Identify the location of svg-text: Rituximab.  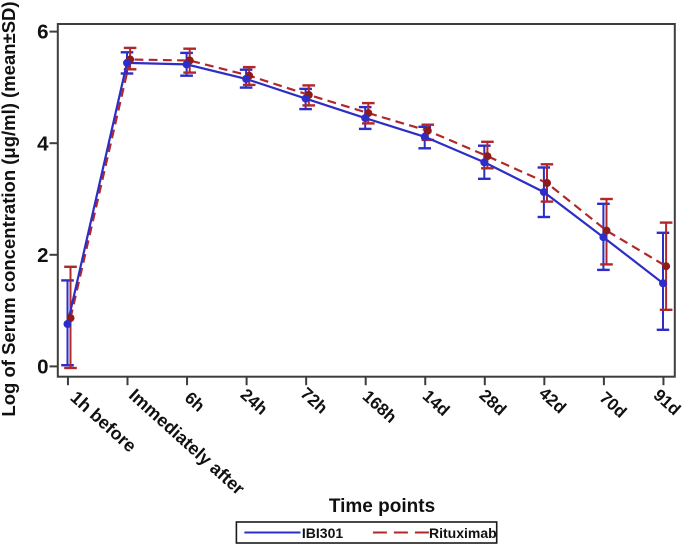
(463, 533).